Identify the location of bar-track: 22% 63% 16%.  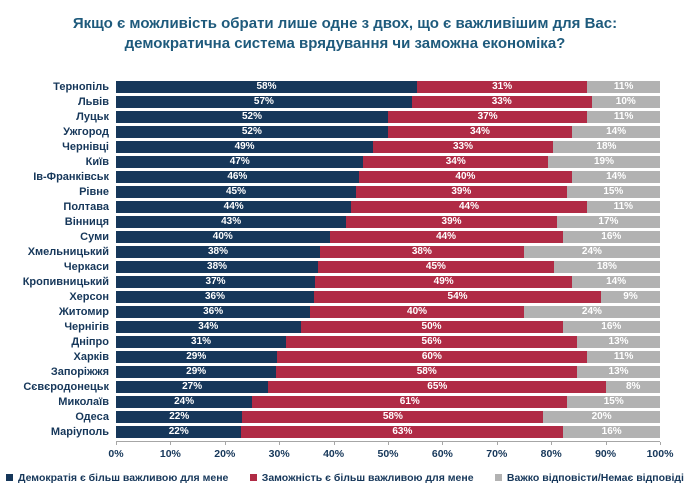
(388, 432).